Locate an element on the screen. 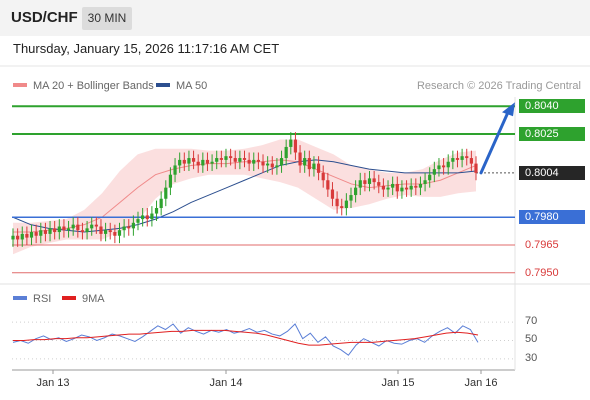 The height and width of the screenshot is (400, 590). legend-rsi-label: RSI is located at coordinates (42, 299).